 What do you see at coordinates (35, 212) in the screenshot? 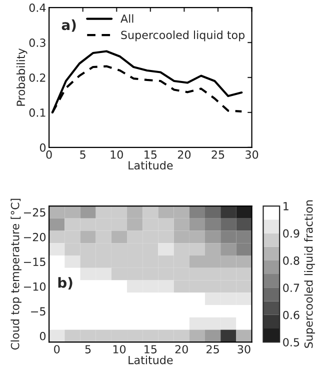
I see `y-tick-label: −25` at bounding box center [35, 212].